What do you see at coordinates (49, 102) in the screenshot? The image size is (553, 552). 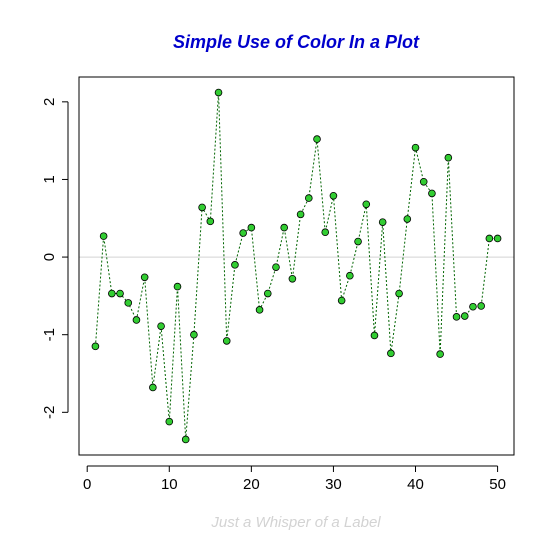 I see `y-tick-label: 2` at bounding box center [49, 102].